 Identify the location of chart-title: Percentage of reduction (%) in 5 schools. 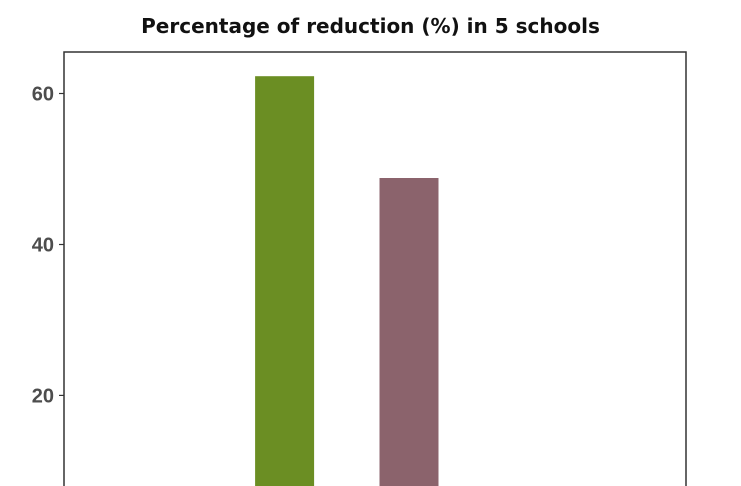
(370, 26).